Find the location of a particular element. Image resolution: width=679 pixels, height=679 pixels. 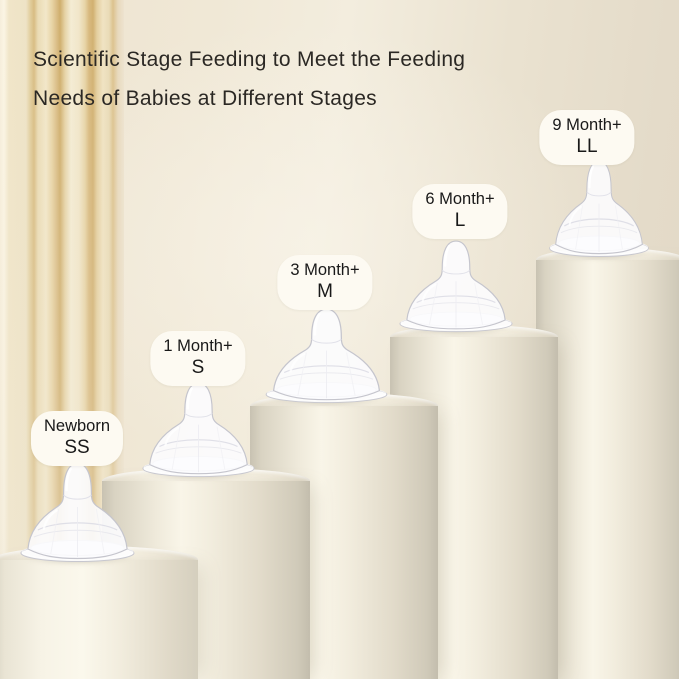

stage-age-text: 3 Month+ is located at coordinates (325, 270).